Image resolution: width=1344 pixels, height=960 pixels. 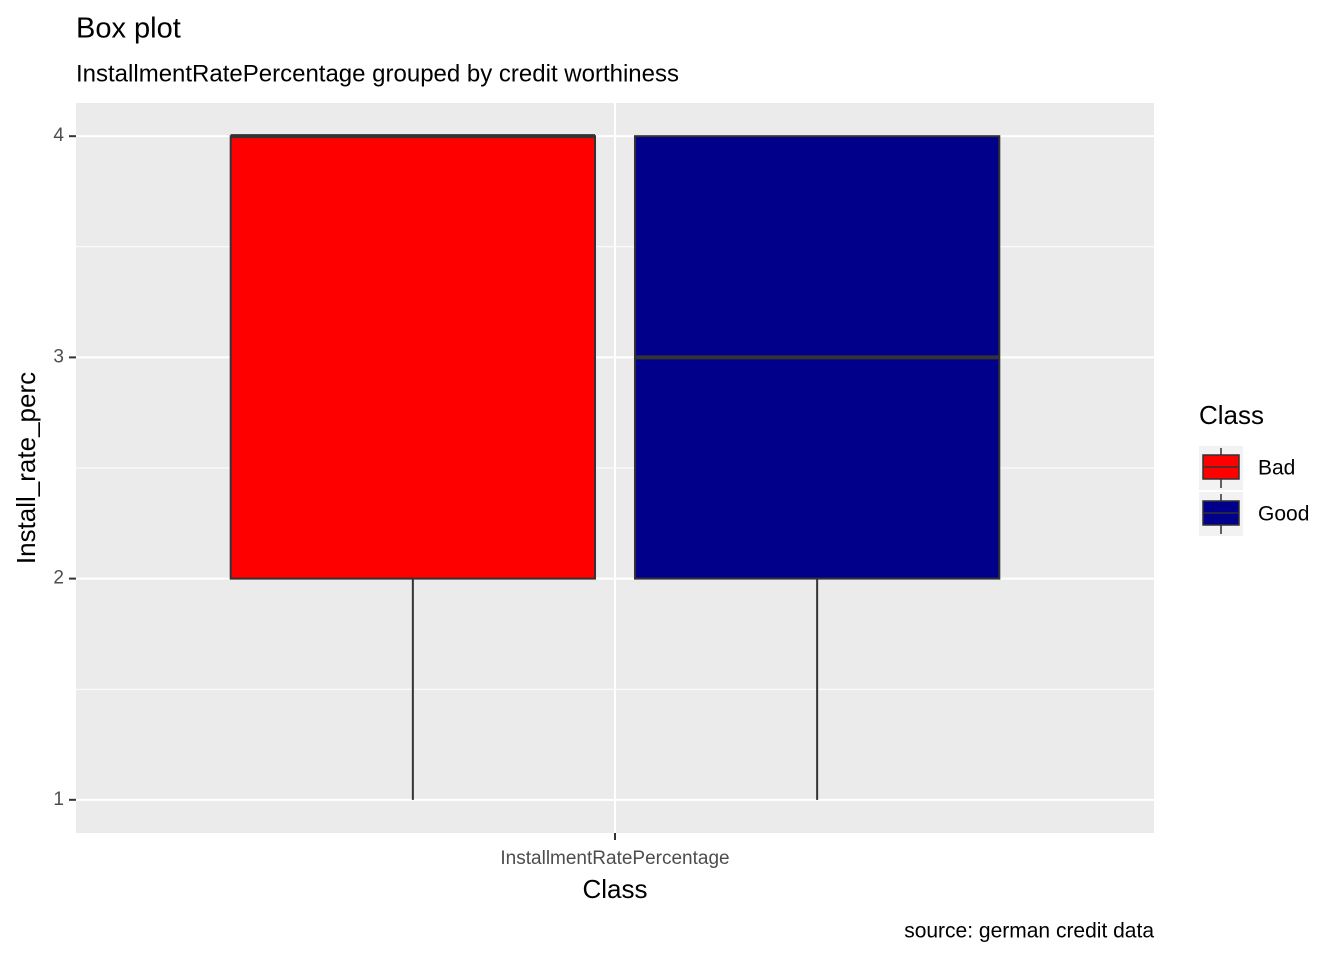 I want to click on y-axis-label: Install_rate_perc, so click(x=26, y=468).